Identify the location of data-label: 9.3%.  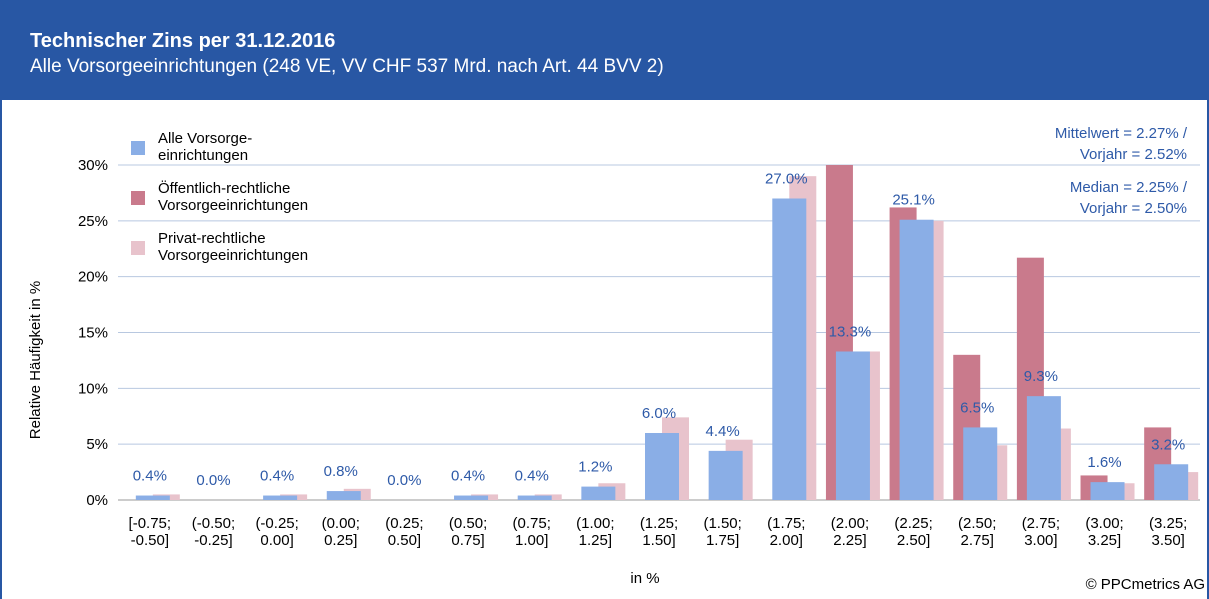
(1041, 376).